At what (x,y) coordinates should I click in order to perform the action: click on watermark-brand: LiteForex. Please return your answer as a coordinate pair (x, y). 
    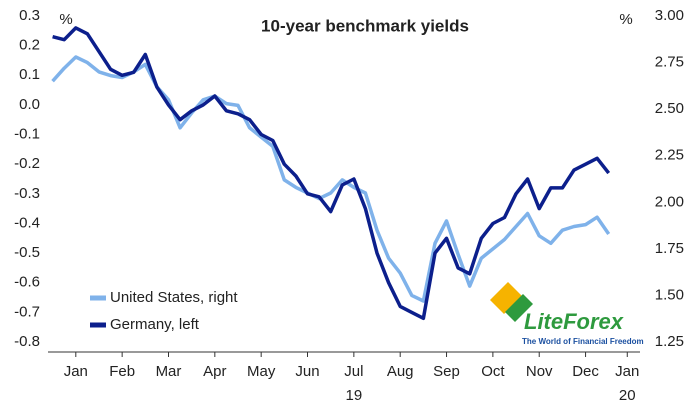
    Looking at the image, I should click on (574, 321).